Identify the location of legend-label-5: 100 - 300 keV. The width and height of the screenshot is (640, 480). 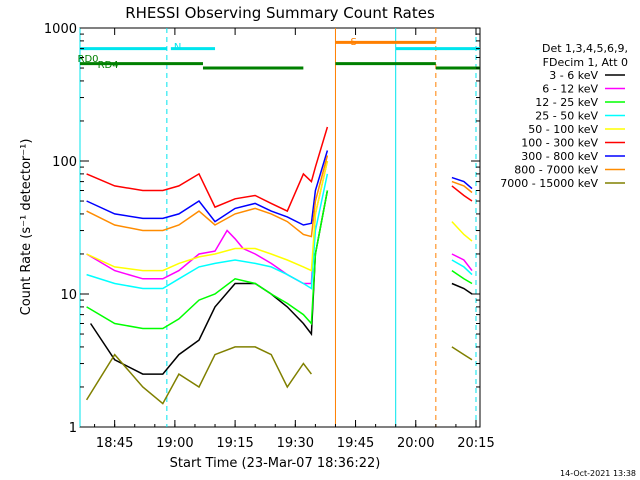
(559, 143).